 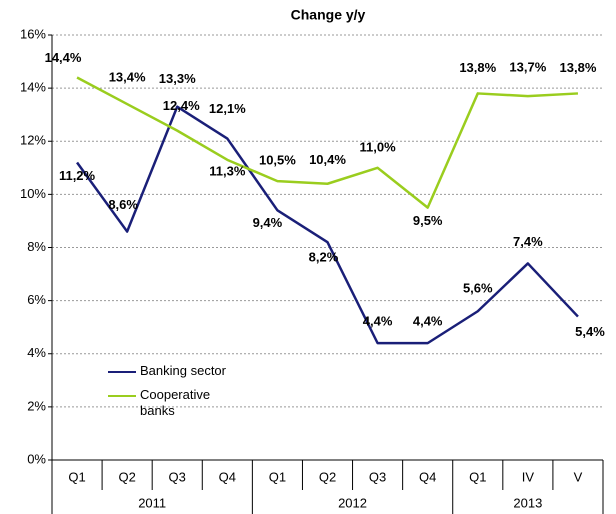 What do you see at coordinates (177, 78) in the screenshot?
I see `data-label: 13,3%` at bounding box center [177, 78].